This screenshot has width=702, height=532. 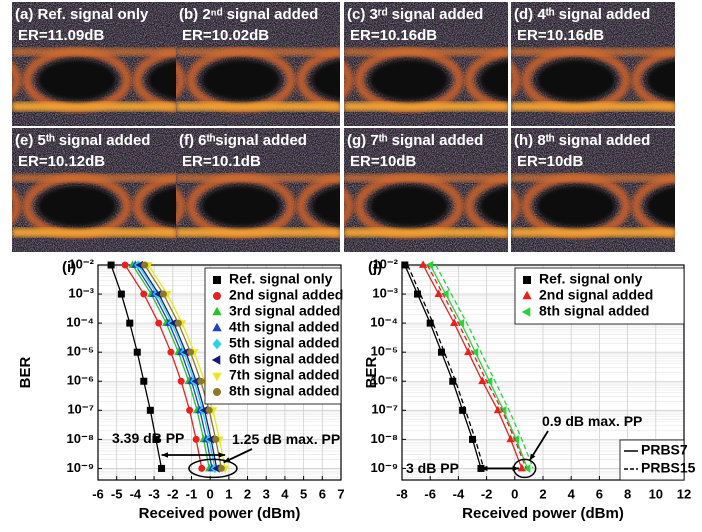 I want to click on panel-label: (g) 7ᵗʰ signal added, so click(x=415, y=140).